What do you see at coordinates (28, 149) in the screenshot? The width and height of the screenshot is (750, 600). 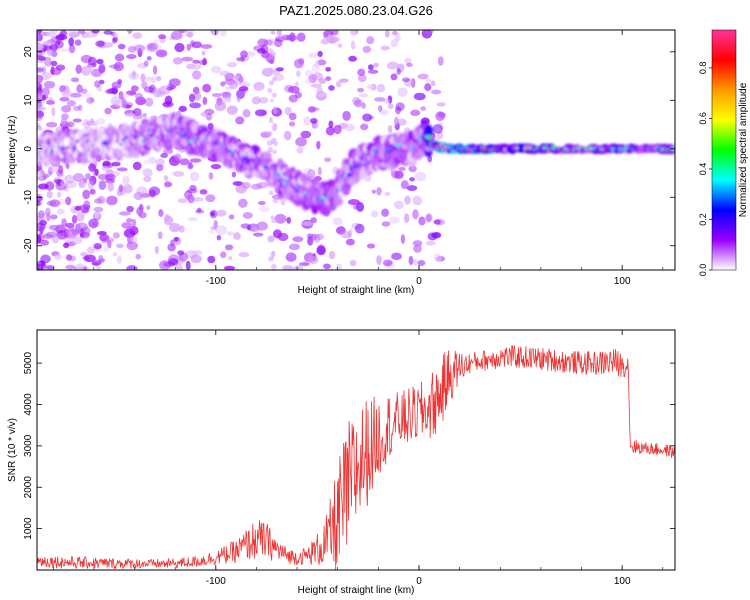 I see `y-tick-label: 0` at bounding box center [28, 149].